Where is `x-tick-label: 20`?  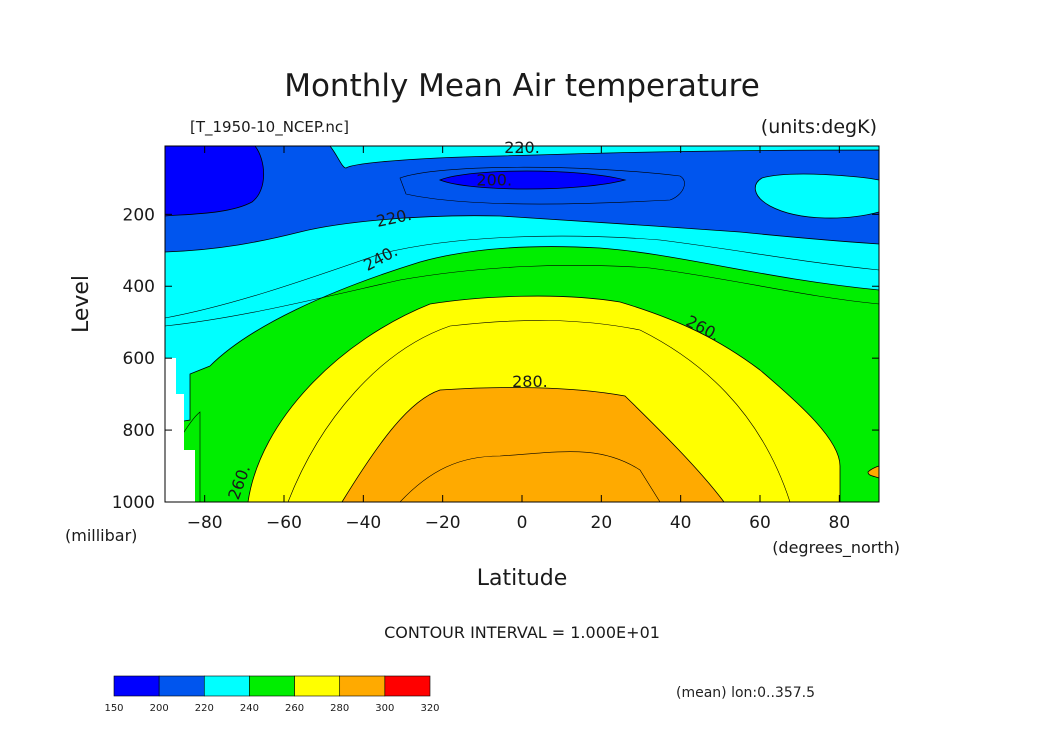
x-tick-label: 20 is located at coordinates (602, 523).